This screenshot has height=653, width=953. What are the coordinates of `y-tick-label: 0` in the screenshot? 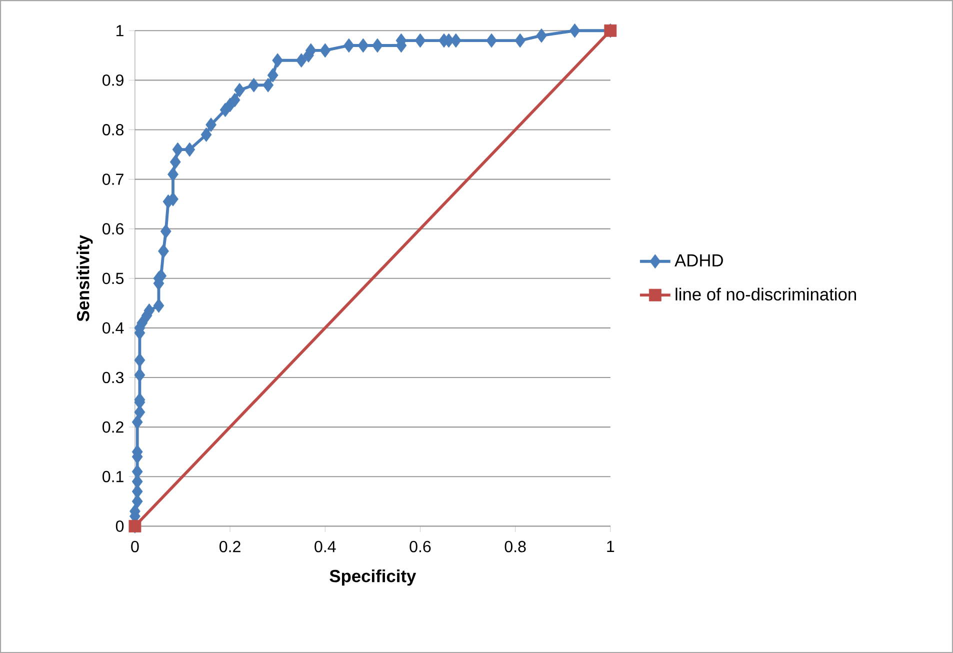 It's located at (120, 526).